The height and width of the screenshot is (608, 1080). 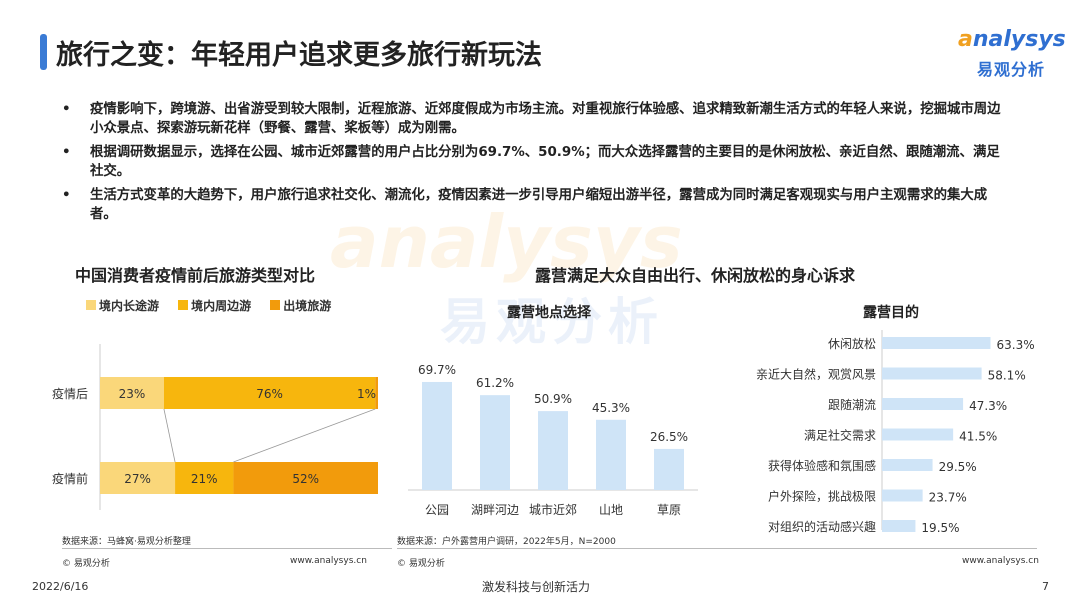 What do you see at coordinates (1011, 69) in the screenshot?
I see `brand-logo-cn: 易观分析` at bounding box center [1011, 69].